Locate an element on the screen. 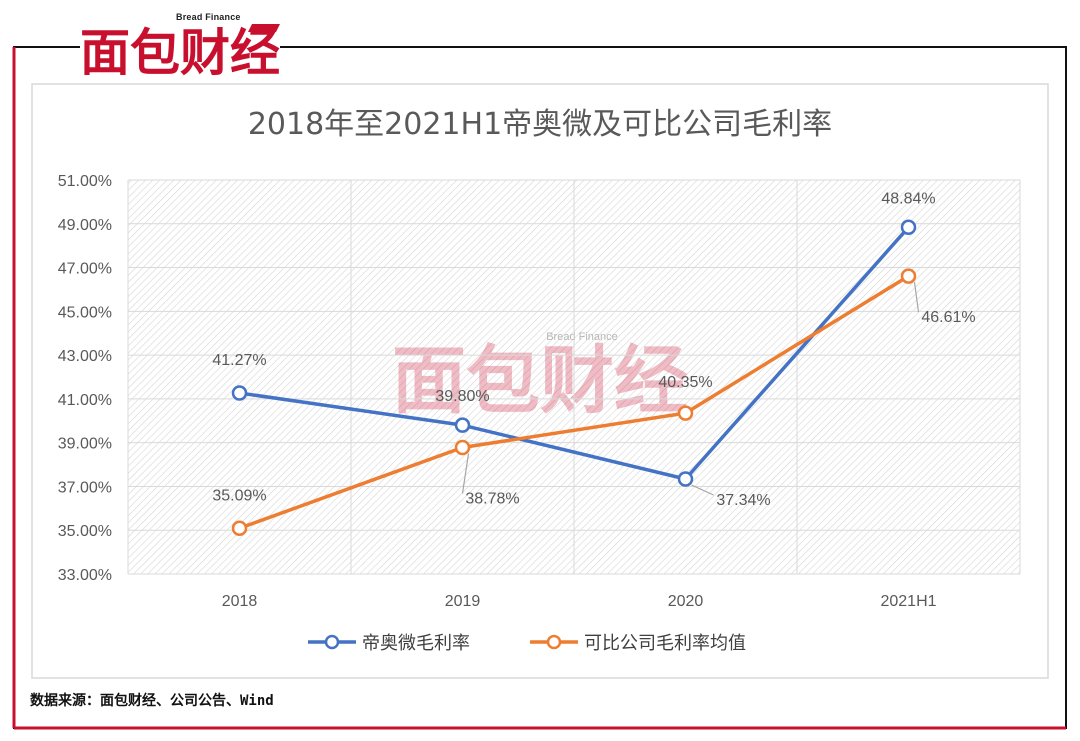 This screenshot has height=741, width=1080. chart-title: 2018年至2021H1帝奥微及可比公司毛利率 is located at coordinates (540, 124).